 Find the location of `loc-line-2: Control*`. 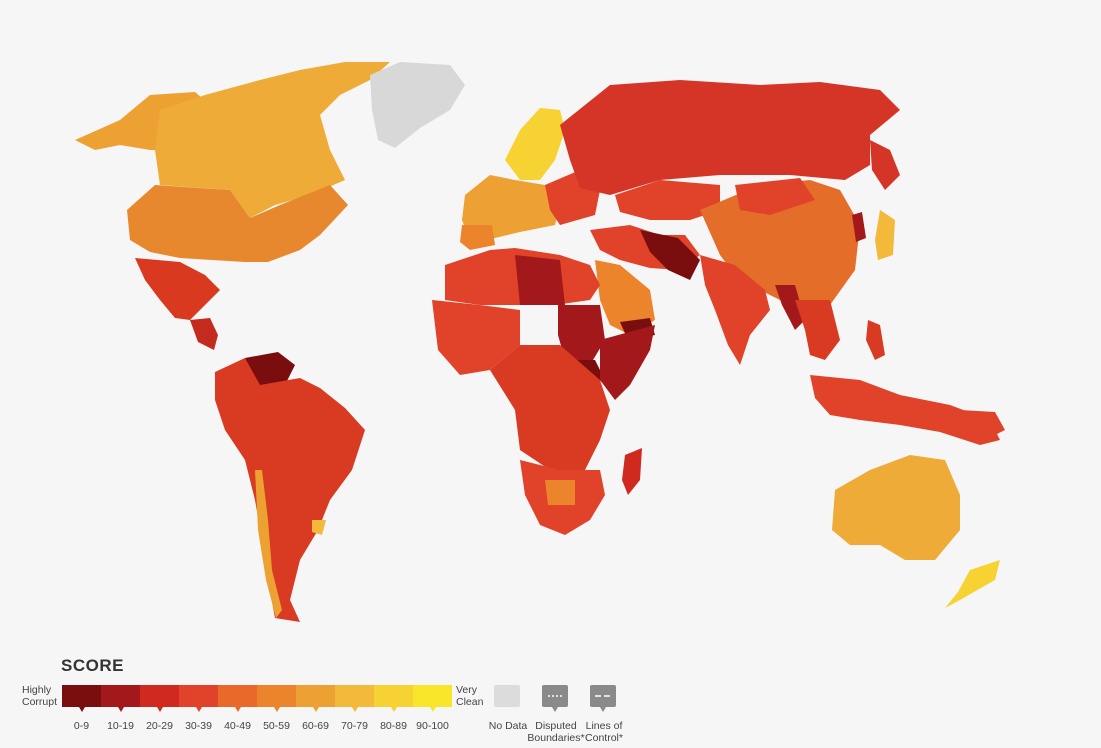

loc-line-2: Control* is located at coordinates (604, 738).